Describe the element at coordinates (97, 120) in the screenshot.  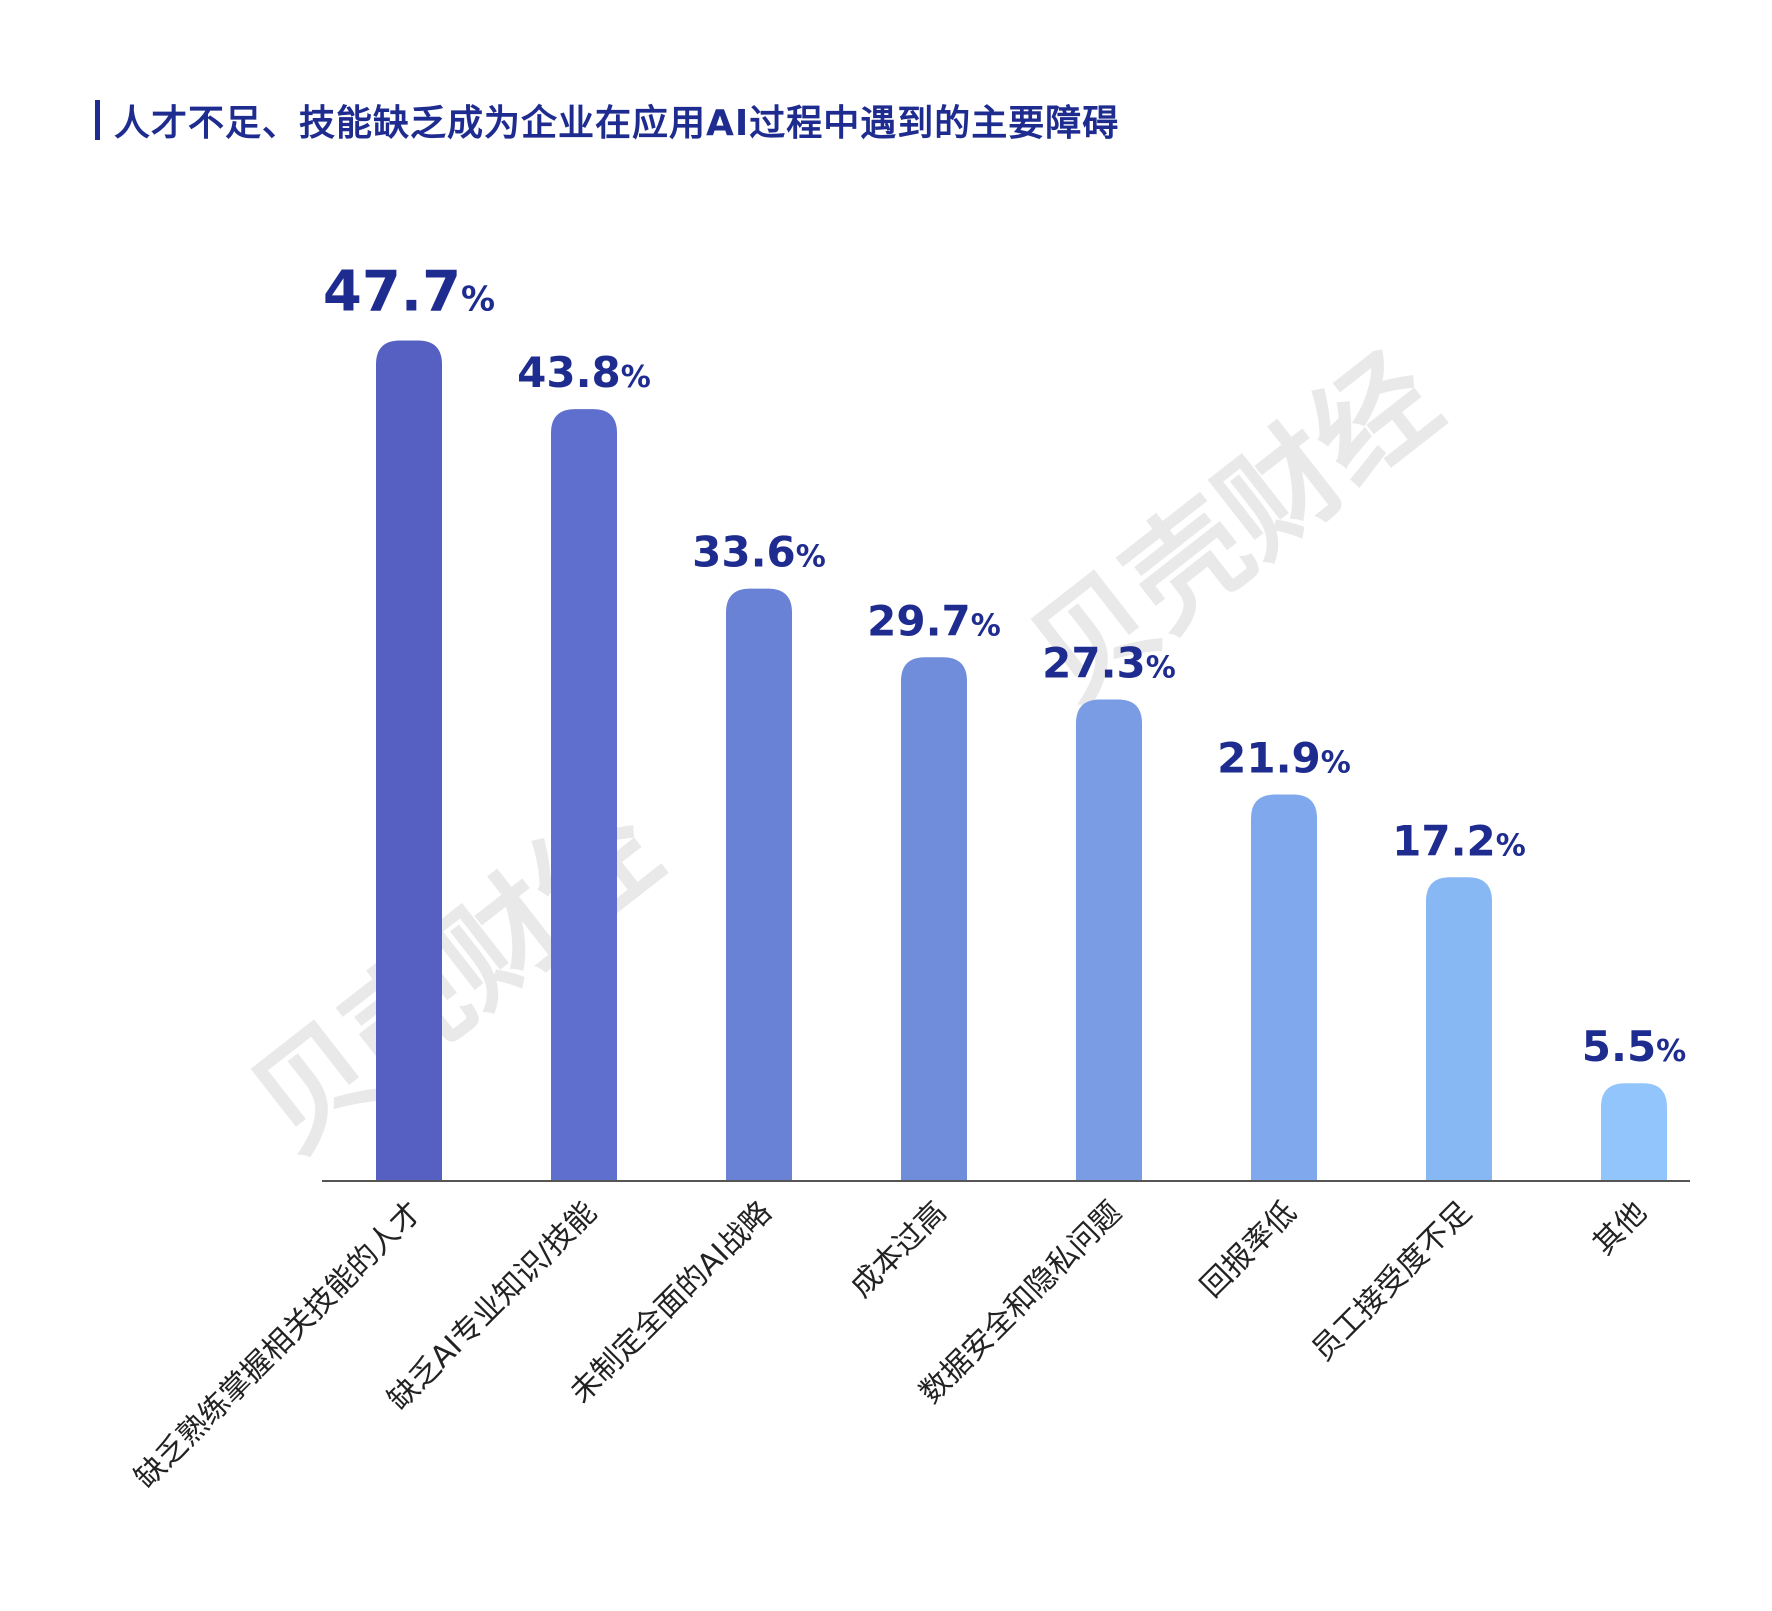
I see `title-accent-bar` at that location.